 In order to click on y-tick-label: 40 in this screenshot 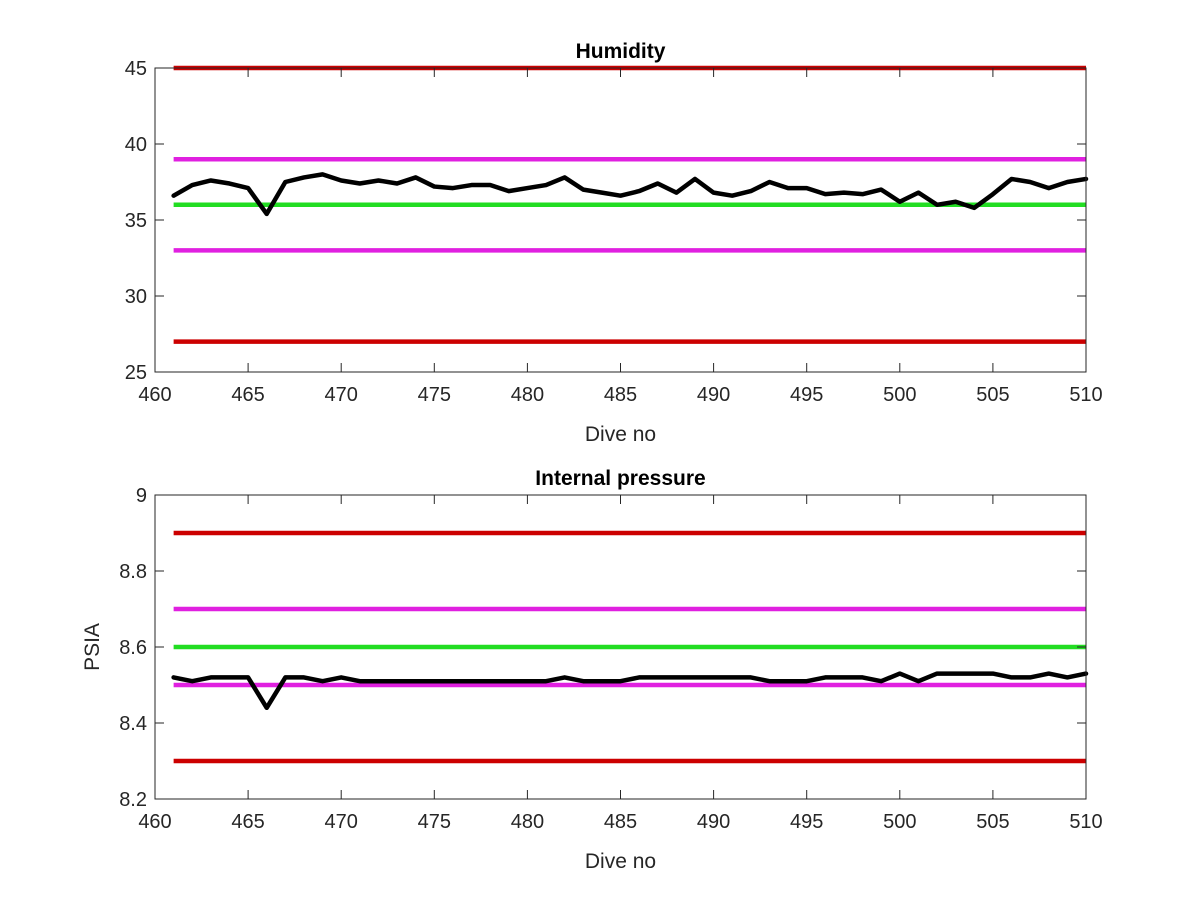, I will do `click(136, 145)`.